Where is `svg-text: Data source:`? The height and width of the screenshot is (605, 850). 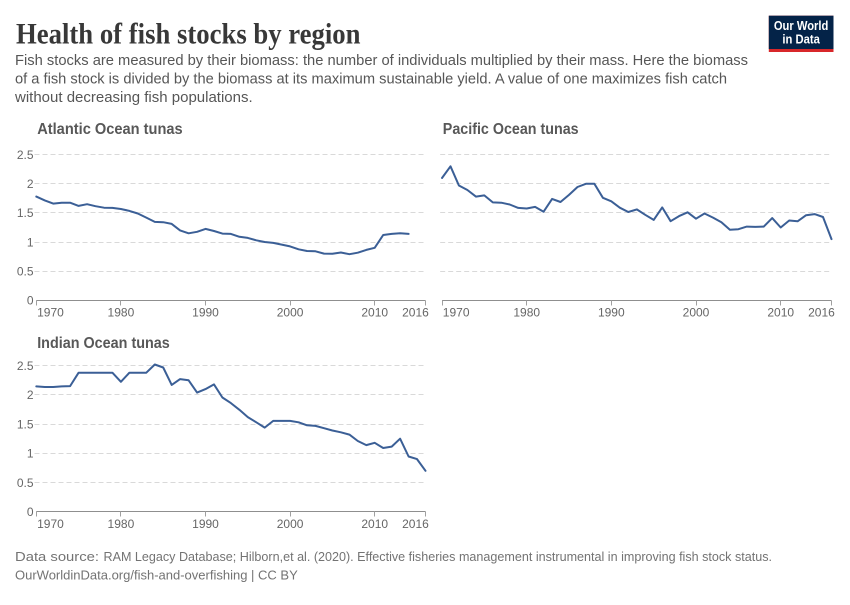
svg-text: Data source: is located at coordinates (57, 556).